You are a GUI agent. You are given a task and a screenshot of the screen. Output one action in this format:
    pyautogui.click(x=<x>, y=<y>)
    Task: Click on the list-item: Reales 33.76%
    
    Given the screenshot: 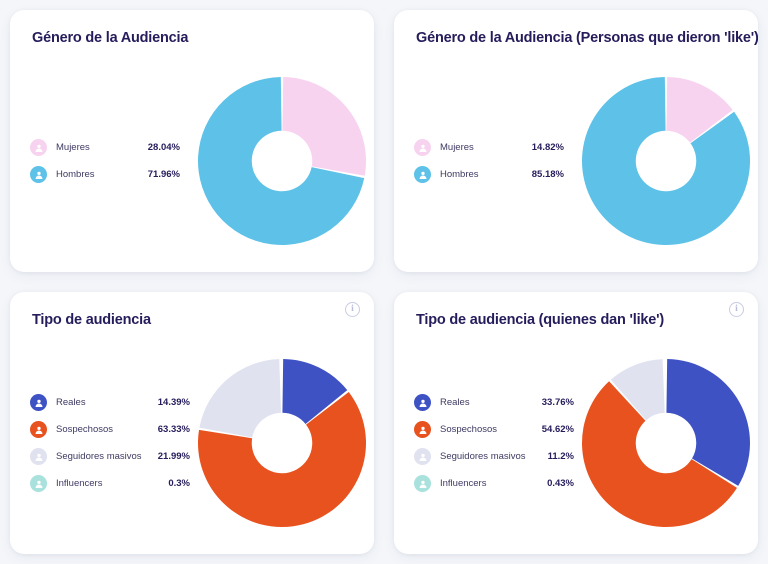 What is the action you would take?
    pyautogui.click(x=494, y=402)
    